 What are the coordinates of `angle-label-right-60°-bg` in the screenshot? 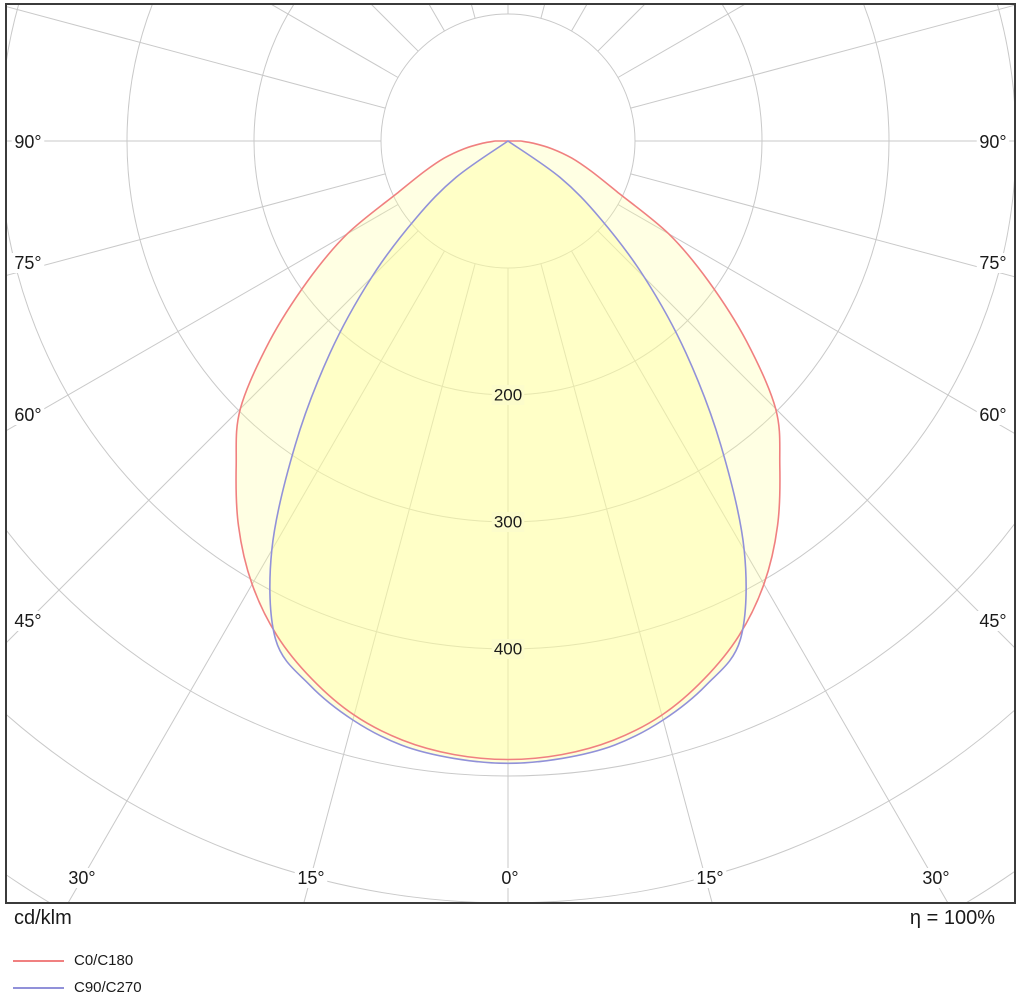 It's located at (993, 415).